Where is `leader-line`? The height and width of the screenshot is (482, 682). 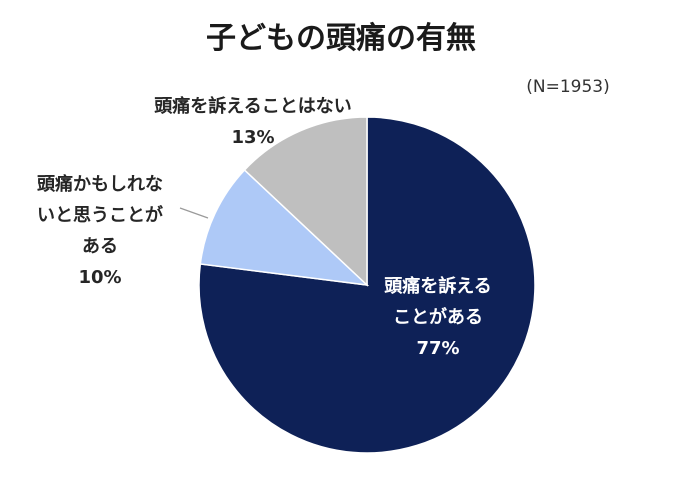
leader-line is located at coordinates (194, 213).